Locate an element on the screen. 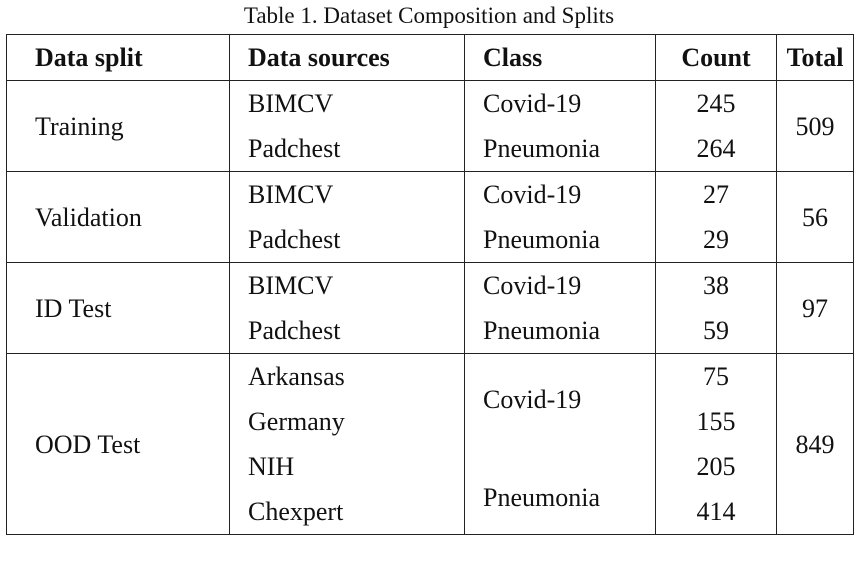 The image size is (858, 565). split-cell: OOD Test is located at coordinates (118, 444).